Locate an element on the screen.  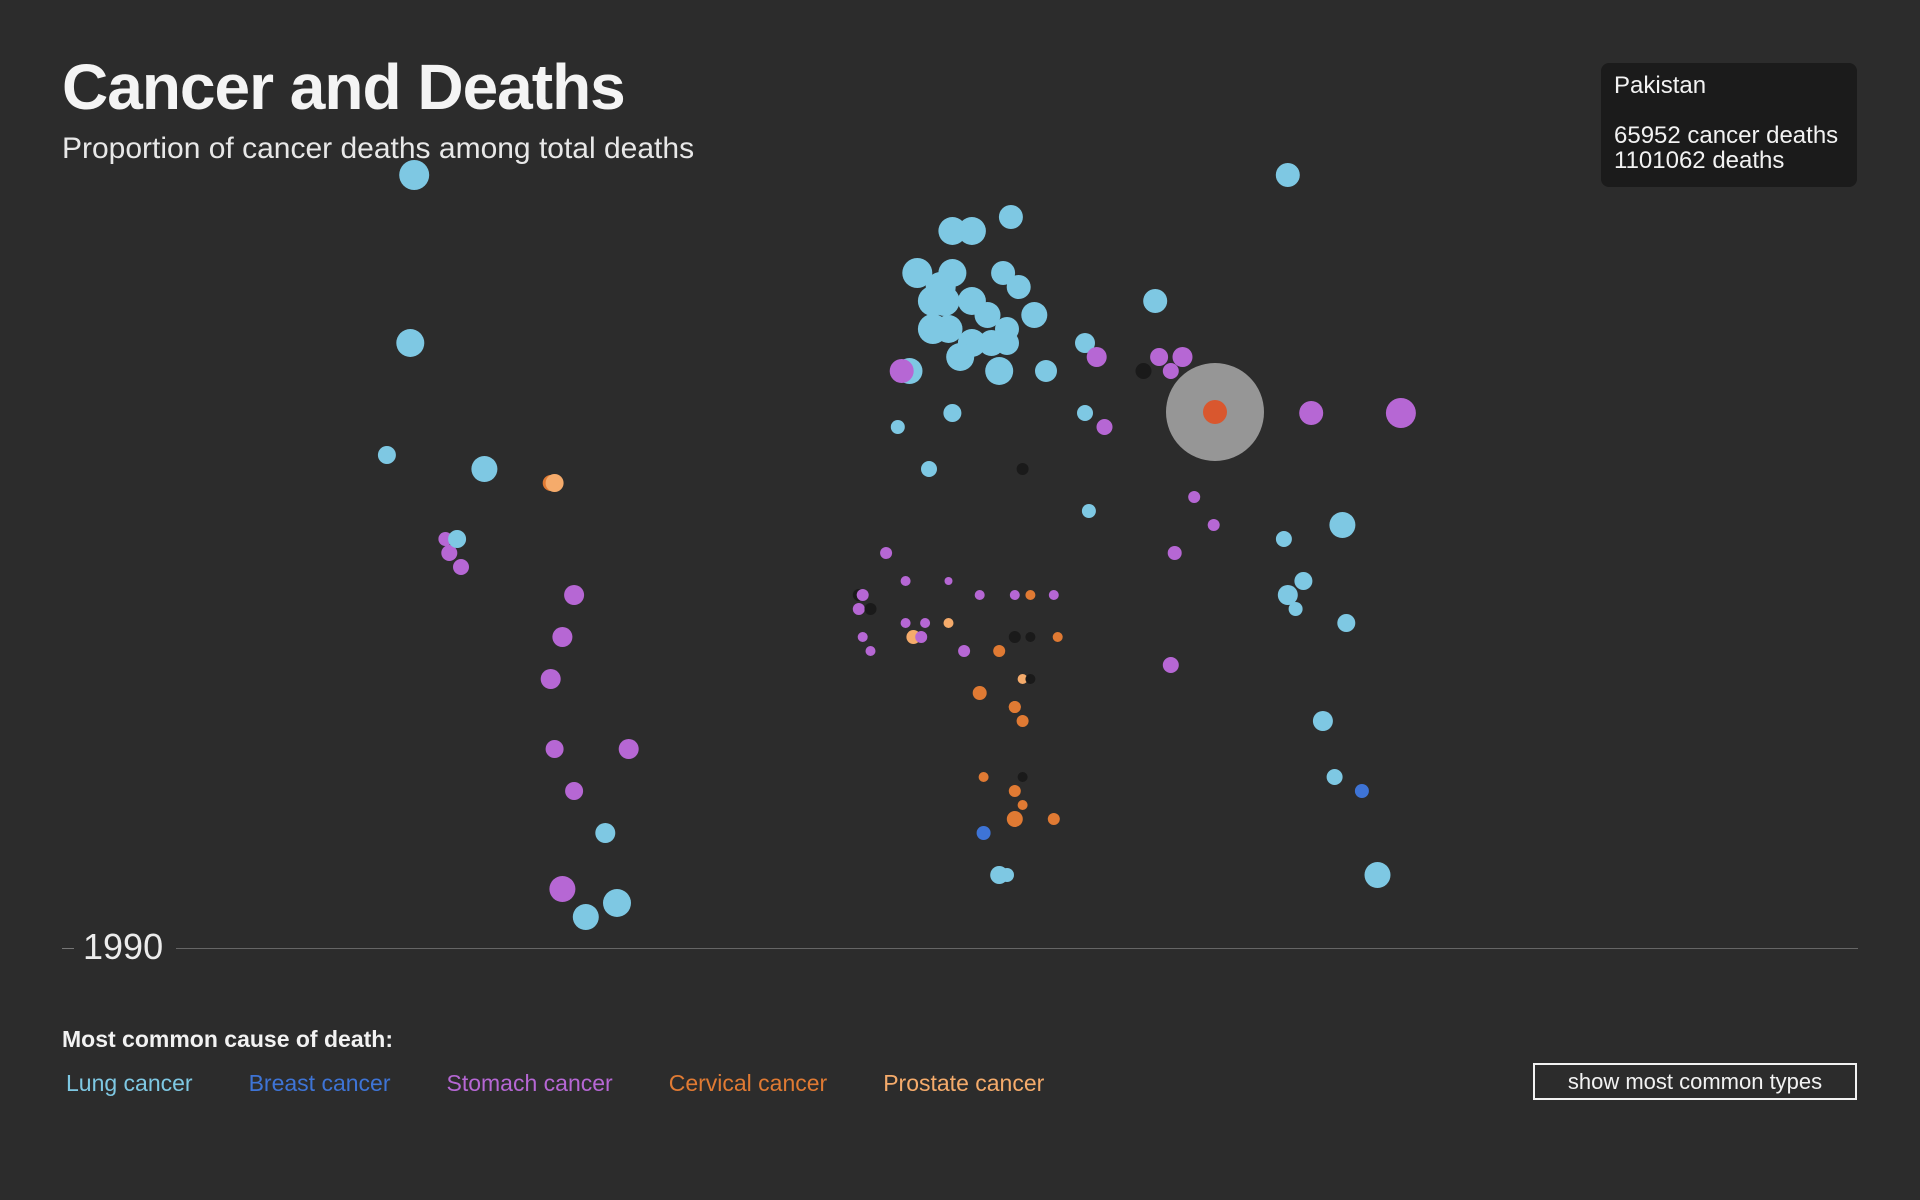
timeline-track is located at coordinates (1017, 948).